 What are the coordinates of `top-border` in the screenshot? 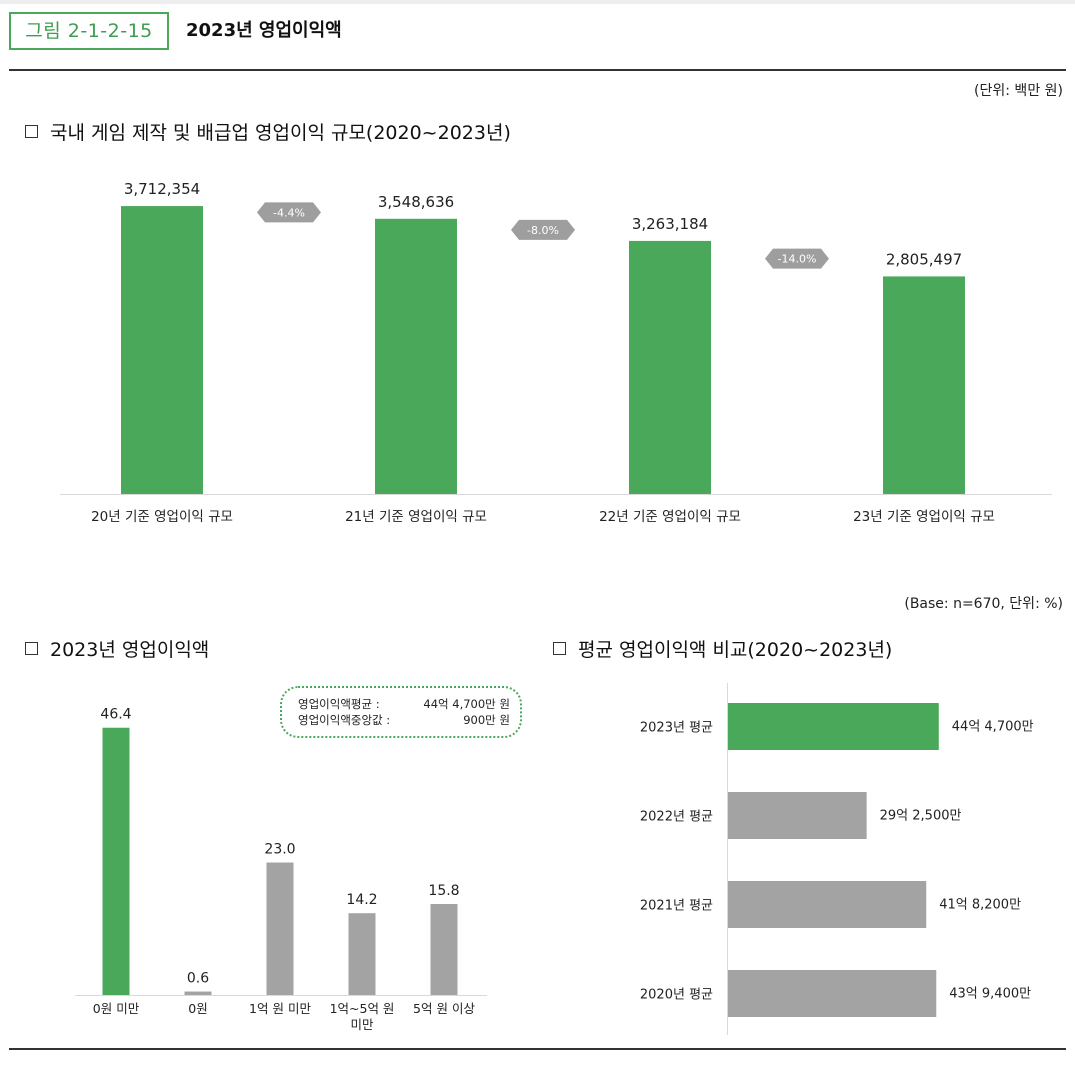 It's located at (537, 2).